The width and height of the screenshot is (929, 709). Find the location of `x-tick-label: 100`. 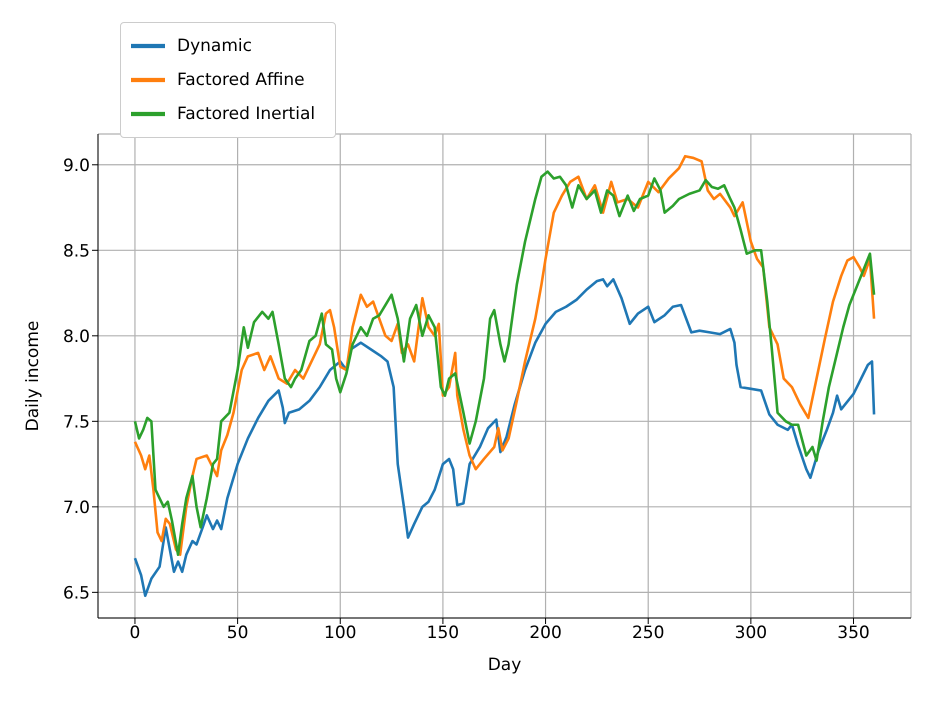

x-tick-label: 100 is located at coordinates (340, 633).